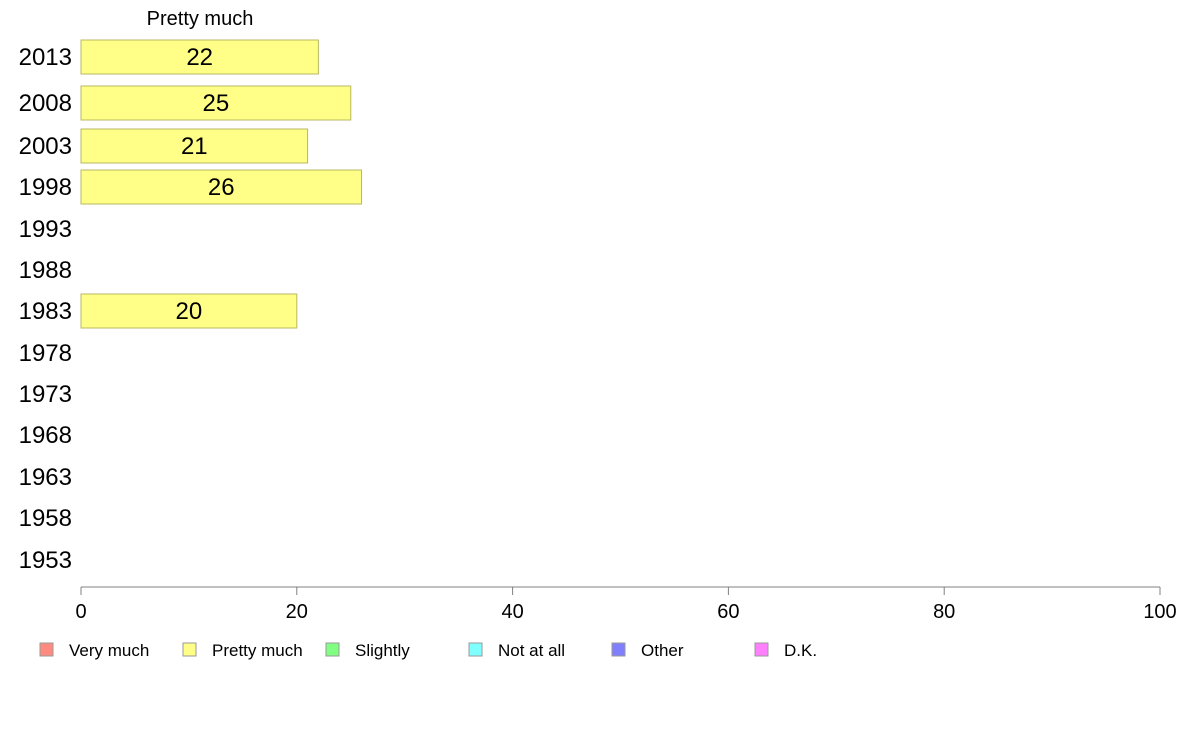 The height and width of the screenshot is (736, 1188). I want to click on data-label: 22, so click(199, 57).